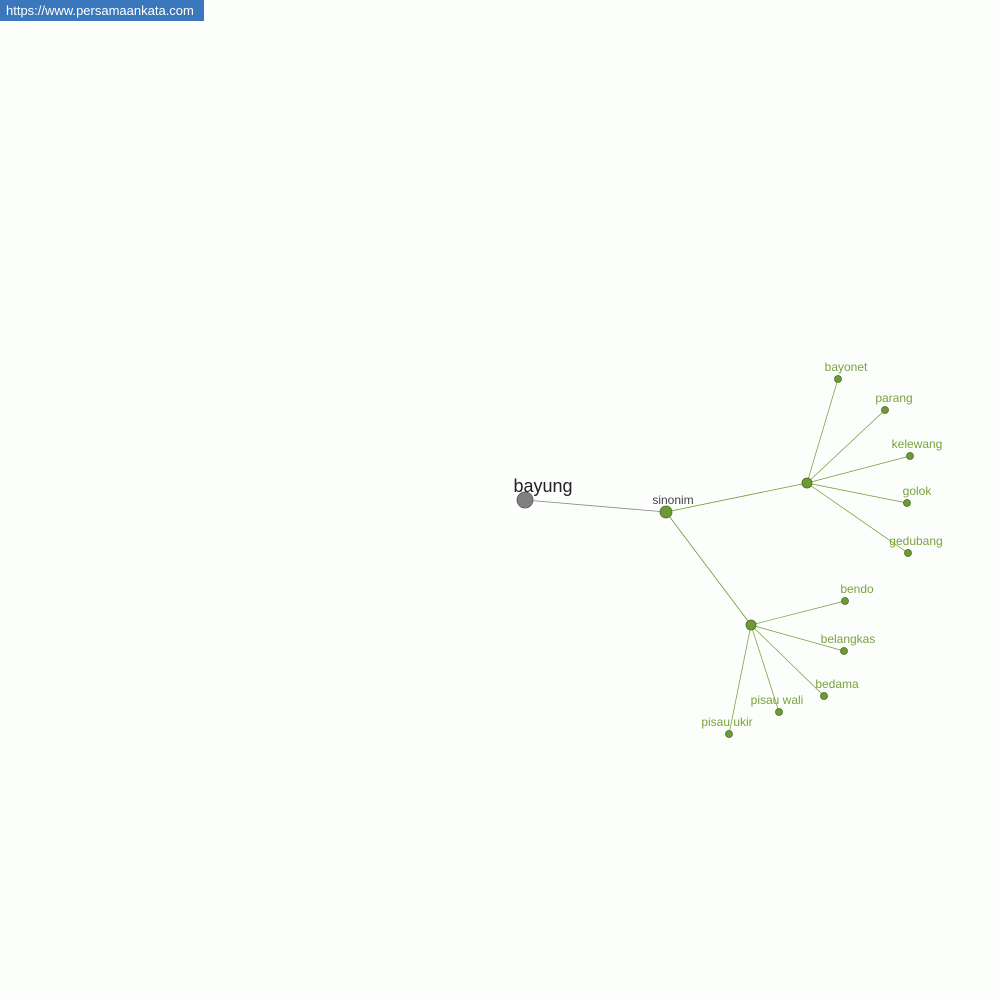 This screenshot has height=1000, width=1000. What do you see at coordinates (846, 367) in the screenshot?
I see `leaf-label: bayonet` at bounding box center [846, 367].